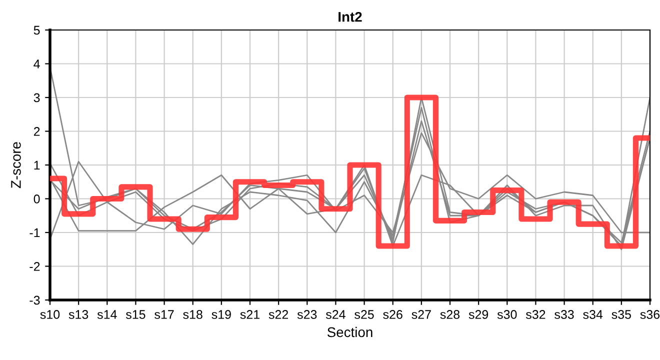 The image size is (660, 360). What do you see at coordinates (78, 314) in the screenshot?
I see `x-tick-label: s13` at bounding box center [78, 314].